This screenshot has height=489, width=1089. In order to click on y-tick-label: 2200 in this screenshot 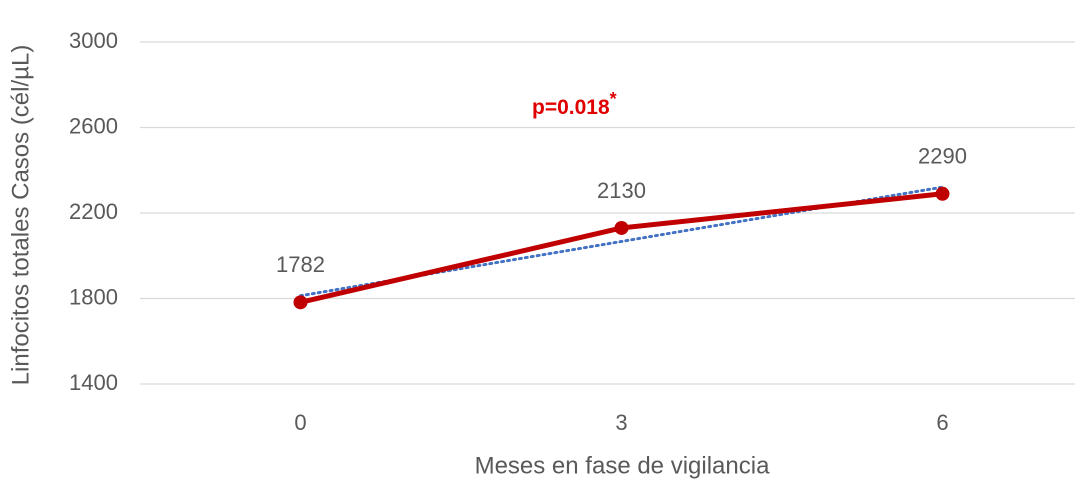, I will do `click(93, 211)`.